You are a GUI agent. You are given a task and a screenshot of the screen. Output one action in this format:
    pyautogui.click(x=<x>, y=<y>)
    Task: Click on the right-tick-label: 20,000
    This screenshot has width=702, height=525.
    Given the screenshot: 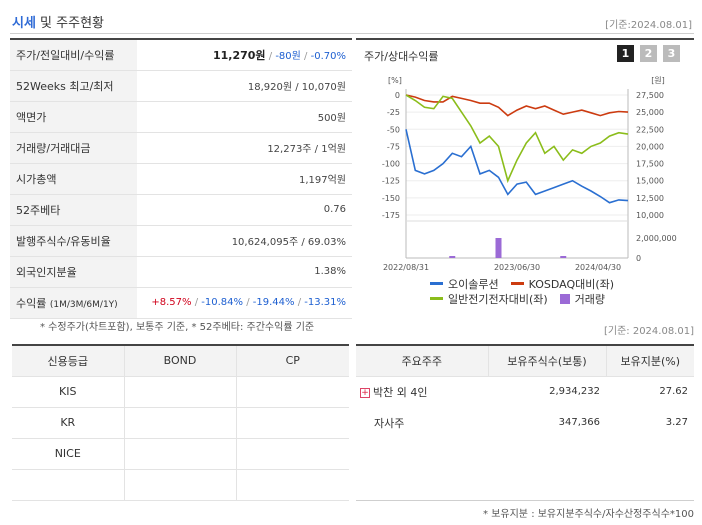 What is the action you would take?
    pyautogui.click(x=650, y=146)
    